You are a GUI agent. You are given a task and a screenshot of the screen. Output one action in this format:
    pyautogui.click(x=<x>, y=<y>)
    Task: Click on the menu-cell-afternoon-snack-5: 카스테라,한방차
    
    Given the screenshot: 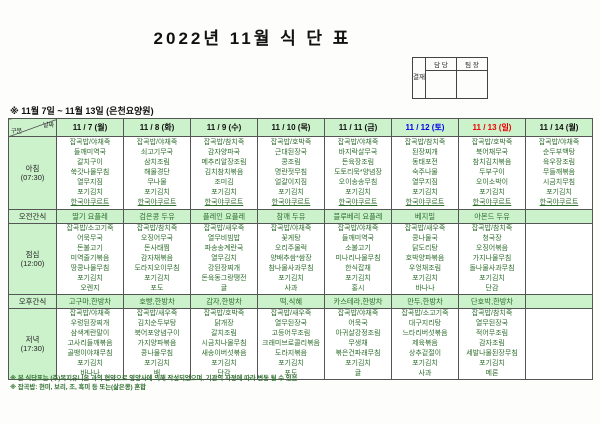 What is the action you would take?
    pyautogui.click(x=358, y=301)
    